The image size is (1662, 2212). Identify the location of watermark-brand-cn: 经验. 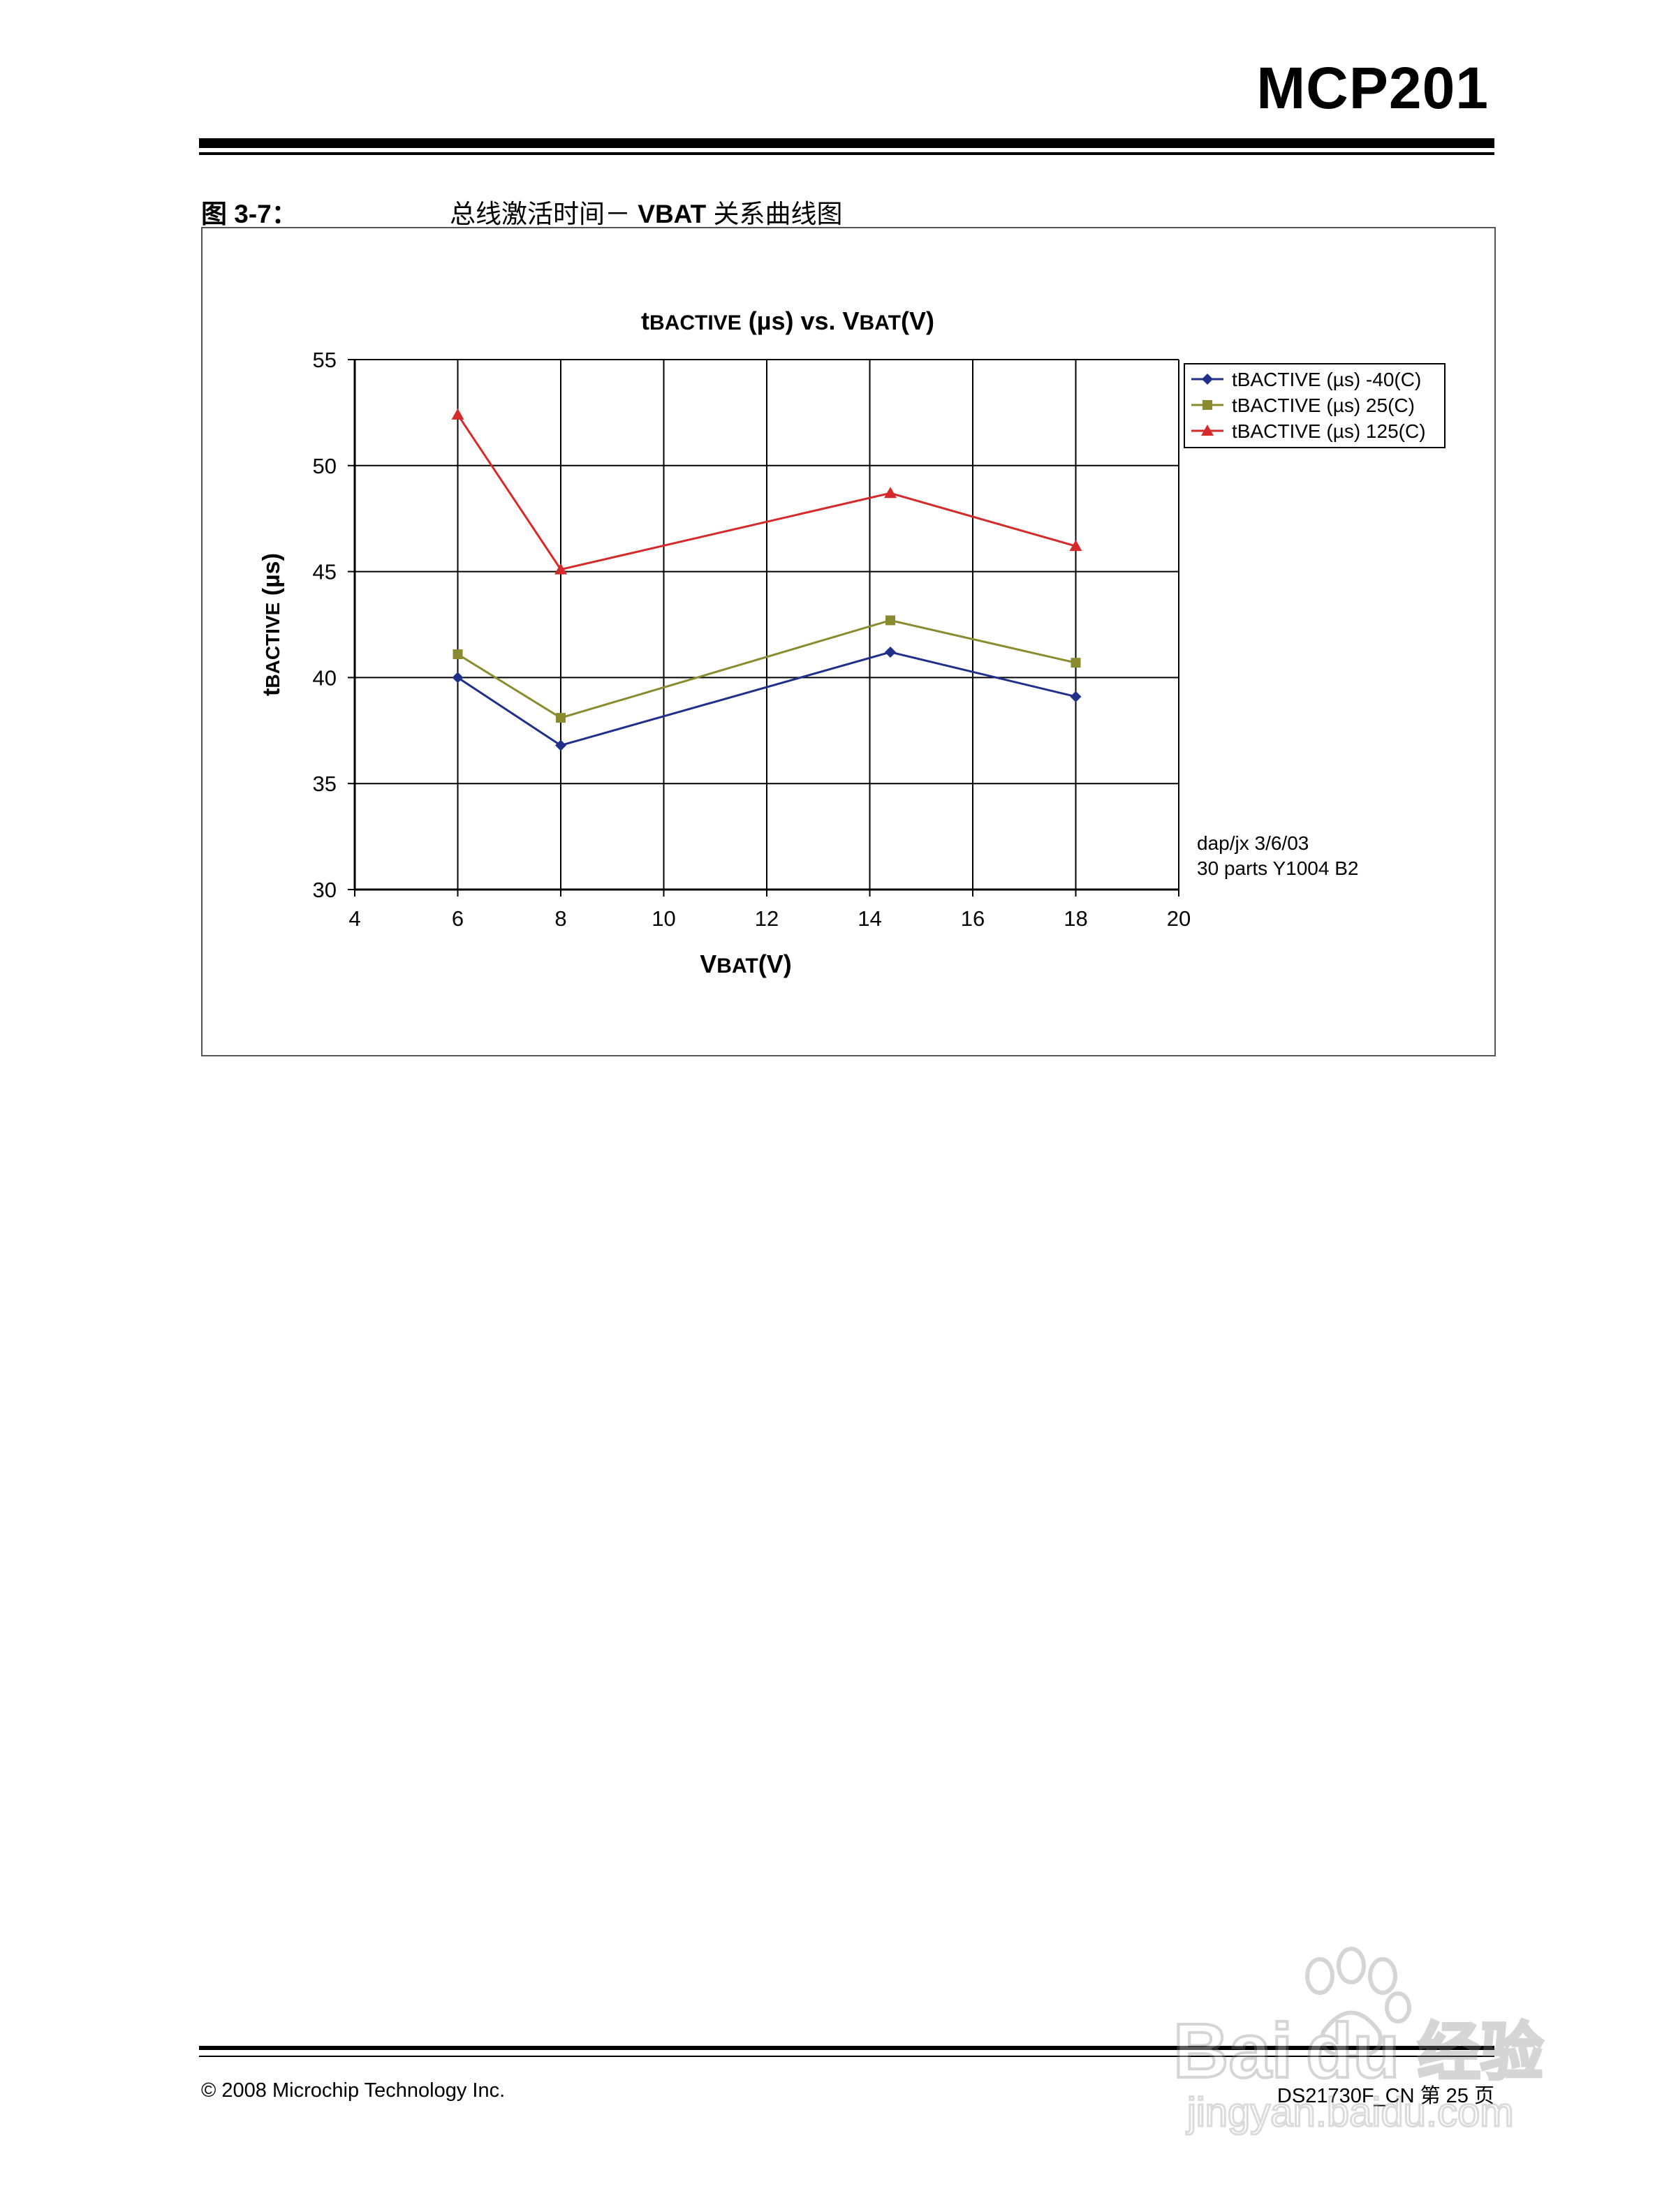
(1480, 2052).